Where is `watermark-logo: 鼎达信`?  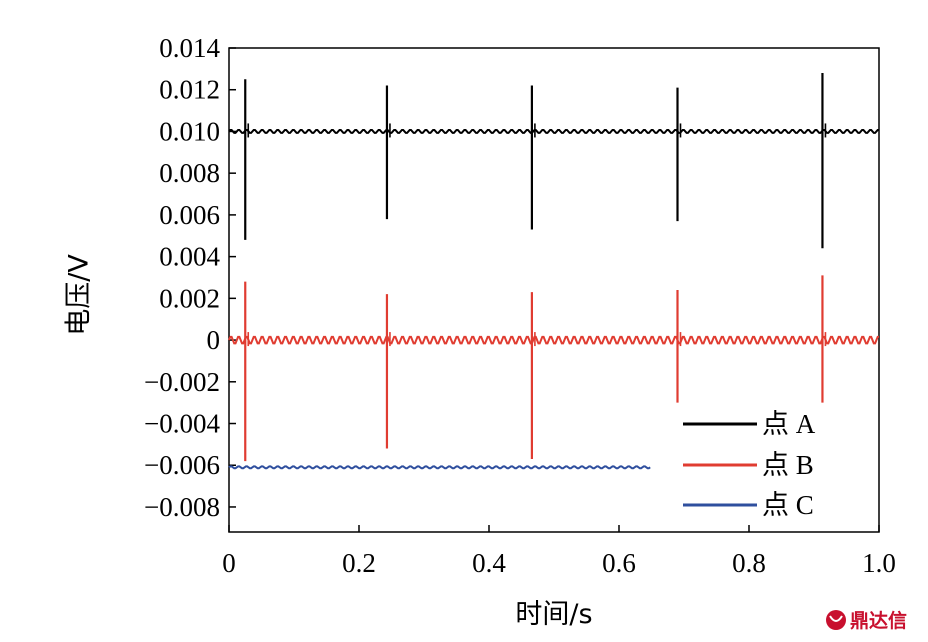 watermark-logo: 鼎达信 is located at coordinates (866, 620).